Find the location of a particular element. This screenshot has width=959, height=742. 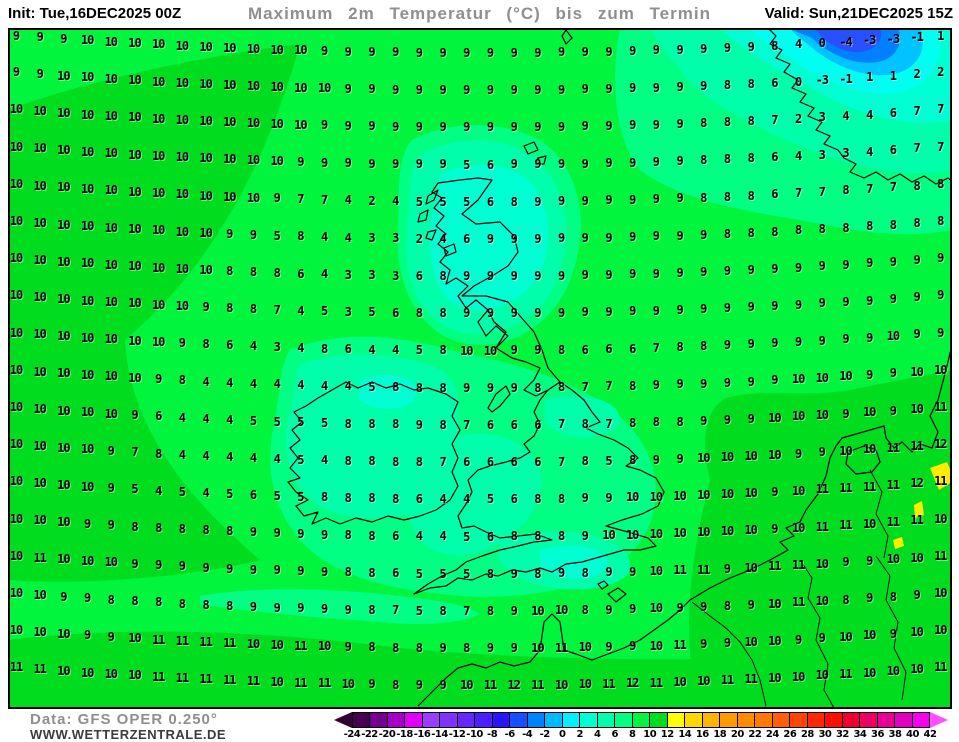

init-time-label: Init: Tue,16DEC2025 00Z is located at coordinates (95, 13).